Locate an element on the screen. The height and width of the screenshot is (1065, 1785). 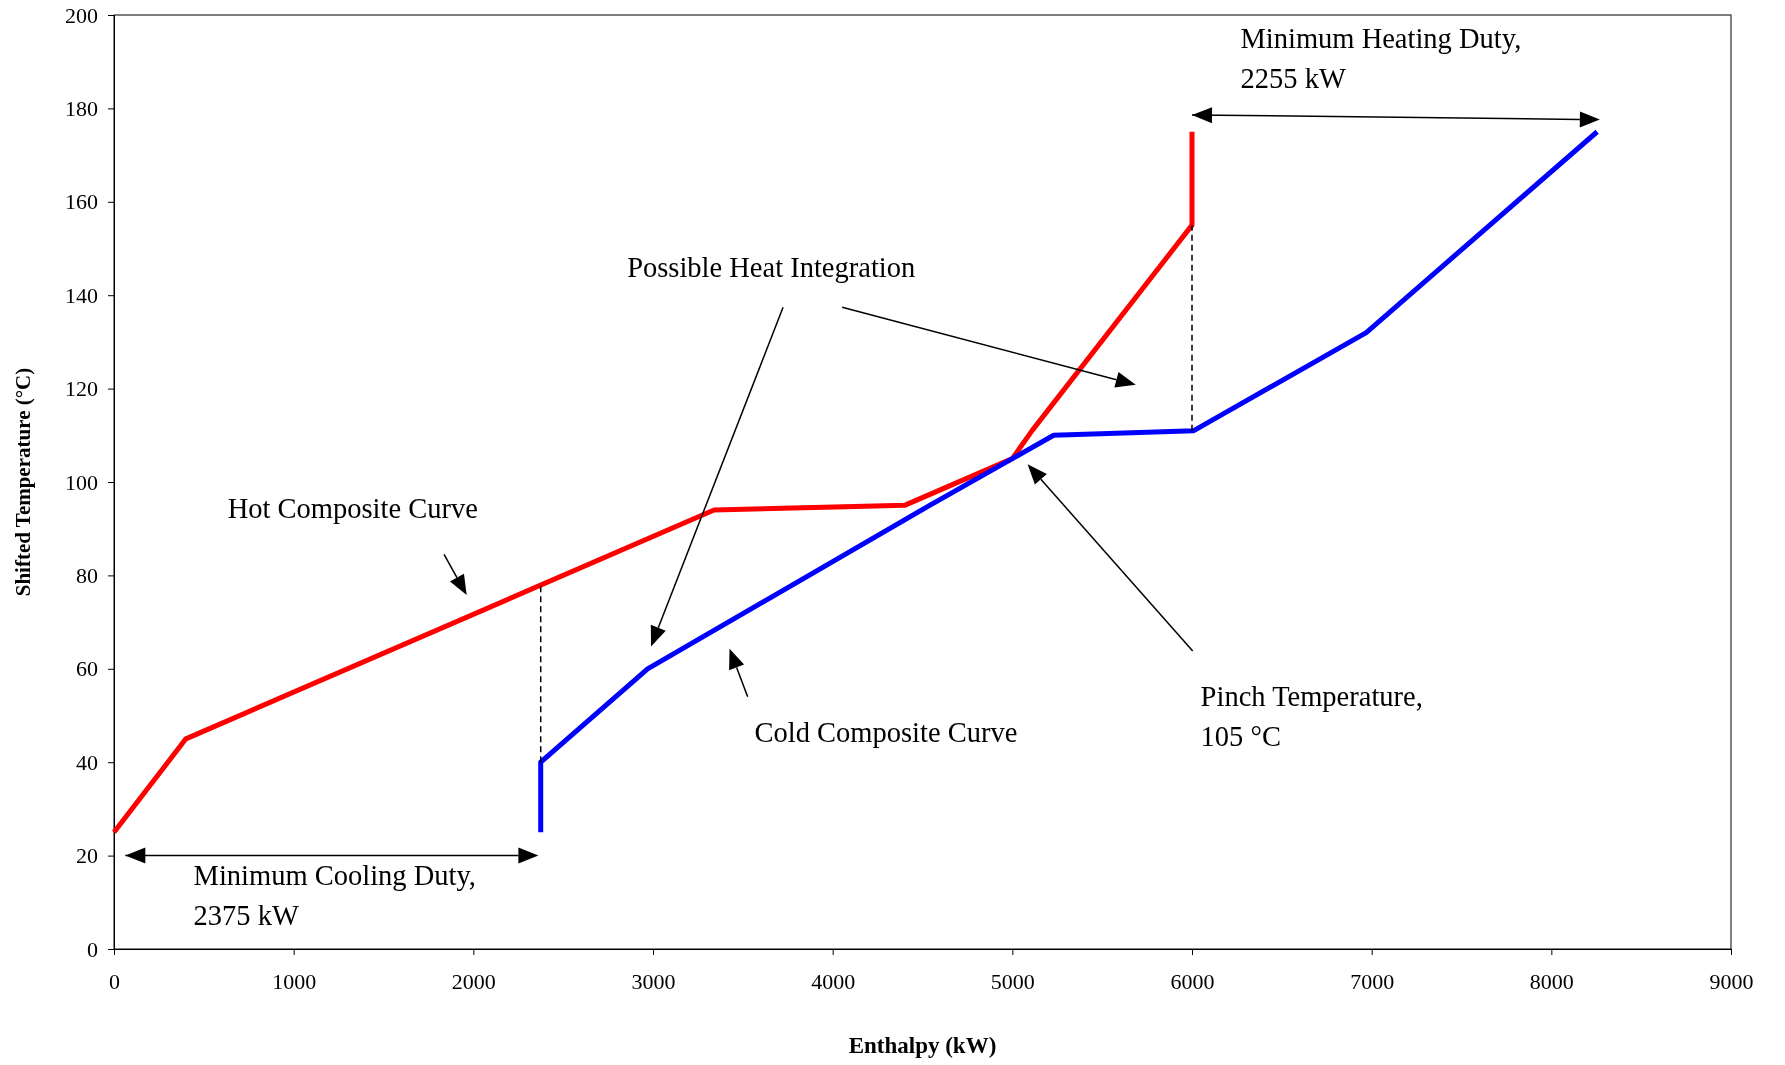
x-tick-label: 4000 is located at coordinates (833, 981).